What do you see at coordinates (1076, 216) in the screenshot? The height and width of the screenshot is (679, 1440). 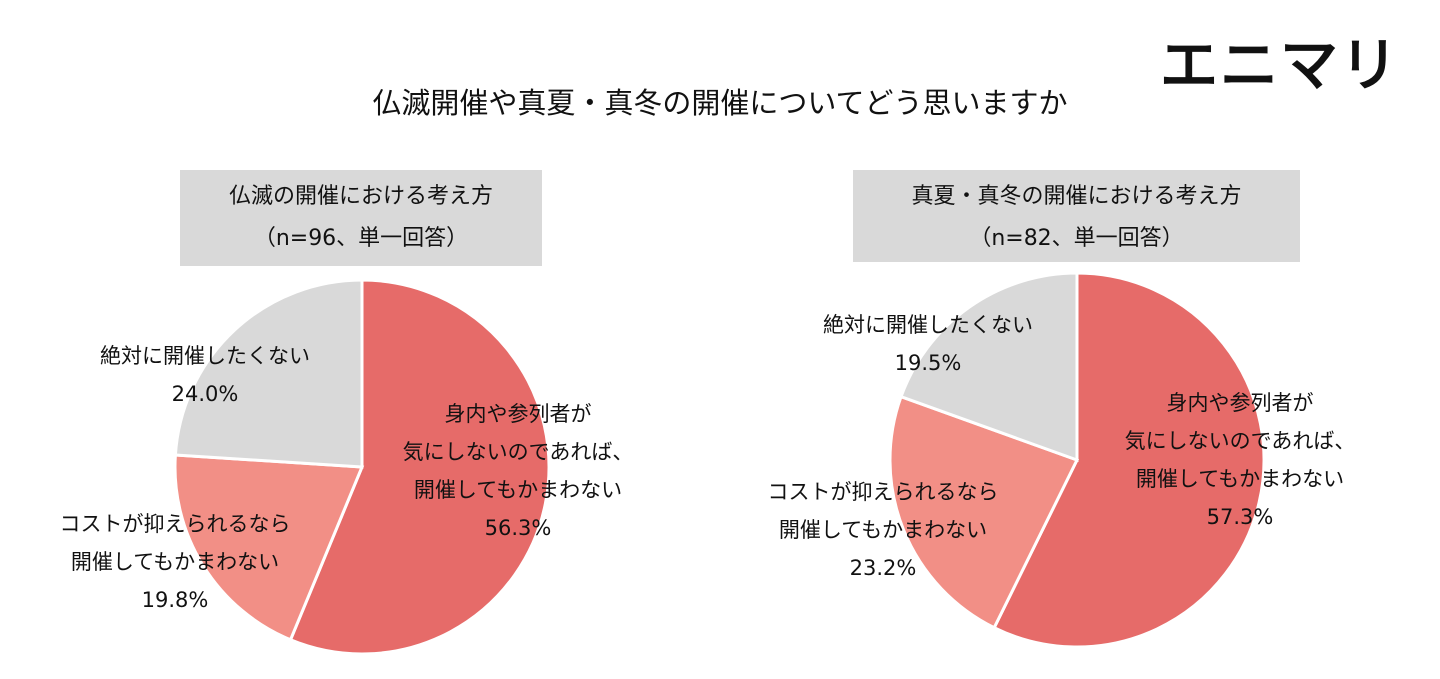 I see `chart-title-box: 真夏・真冬の開催における考え方 （n=82、単一回答）` at bounding box center [1076, 216].